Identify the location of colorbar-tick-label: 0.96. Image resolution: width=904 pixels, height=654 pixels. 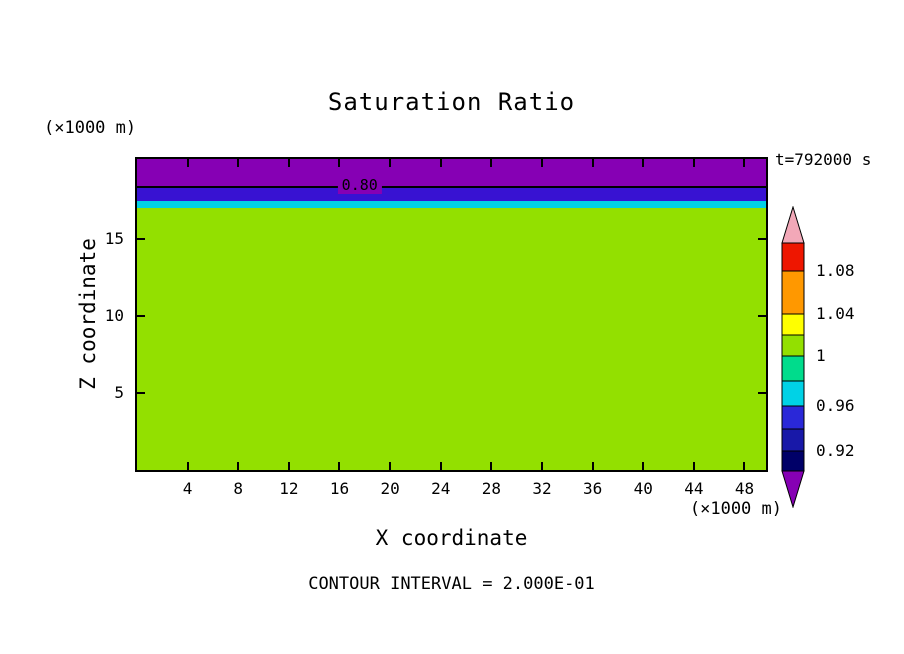
(835, 405).